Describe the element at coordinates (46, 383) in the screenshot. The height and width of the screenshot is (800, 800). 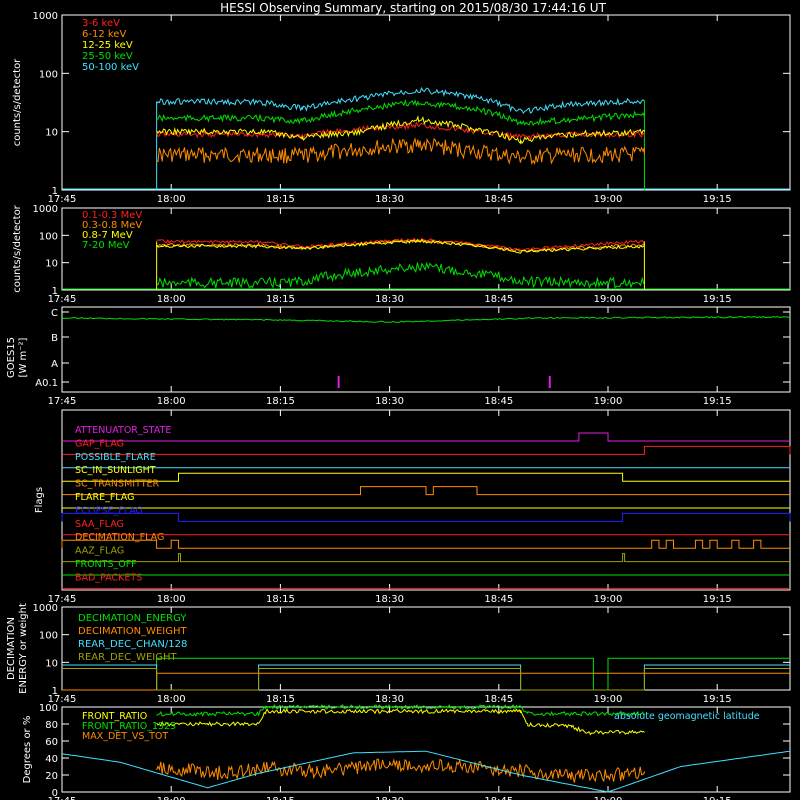
I see `y-tick-label: A0.1` at that location.